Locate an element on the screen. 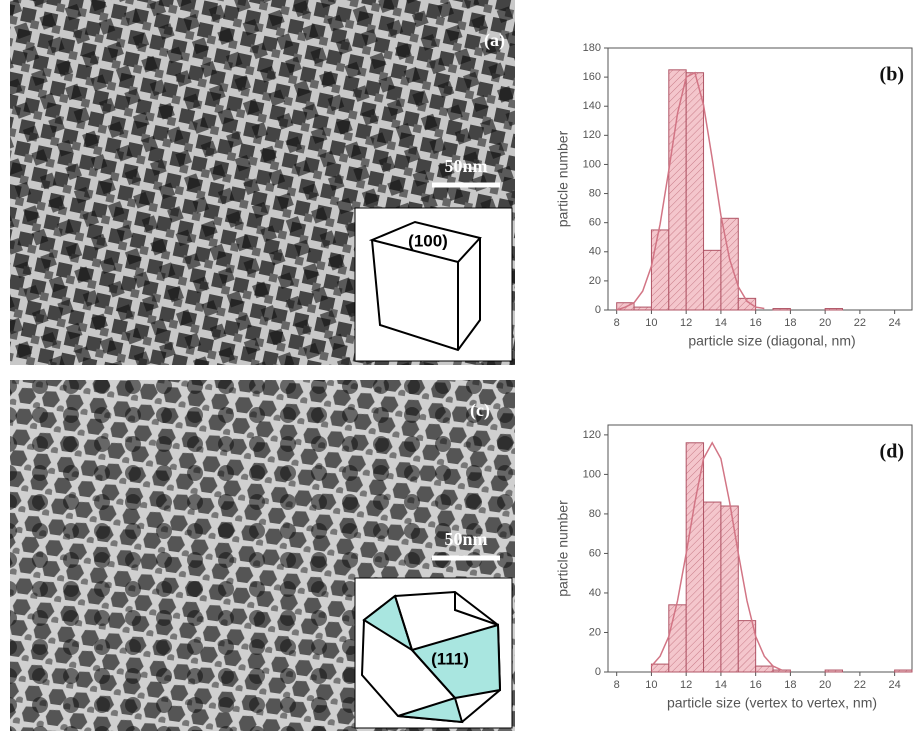 The width and height of the screenshot is (917, 736). panel-label: (b) is located at coordinates (892, 75).